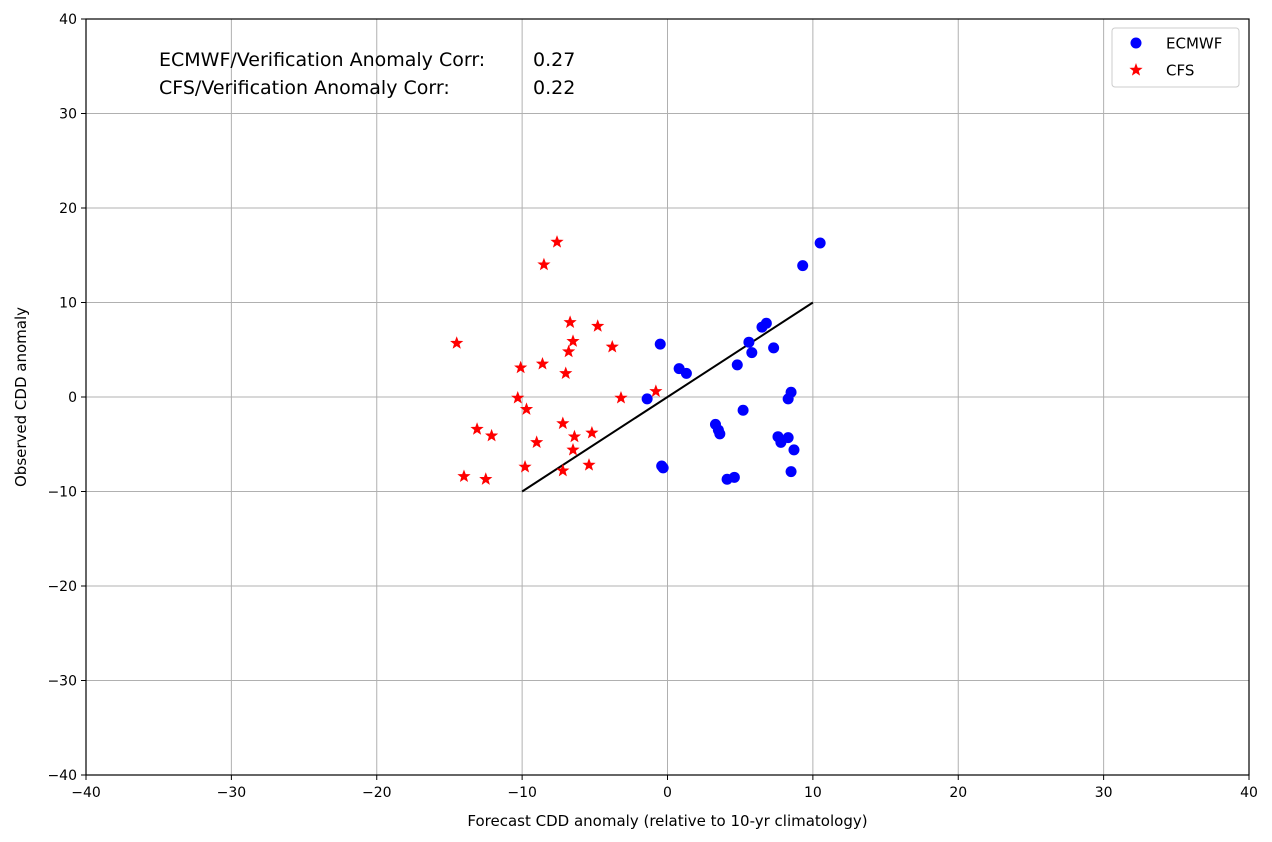 The height and width of the screenshot is (842, 1272). What do you see at coordinates (68, 115) in the screenshot?
I see `y-tick-label: 30` at bounding box center [68, 115].